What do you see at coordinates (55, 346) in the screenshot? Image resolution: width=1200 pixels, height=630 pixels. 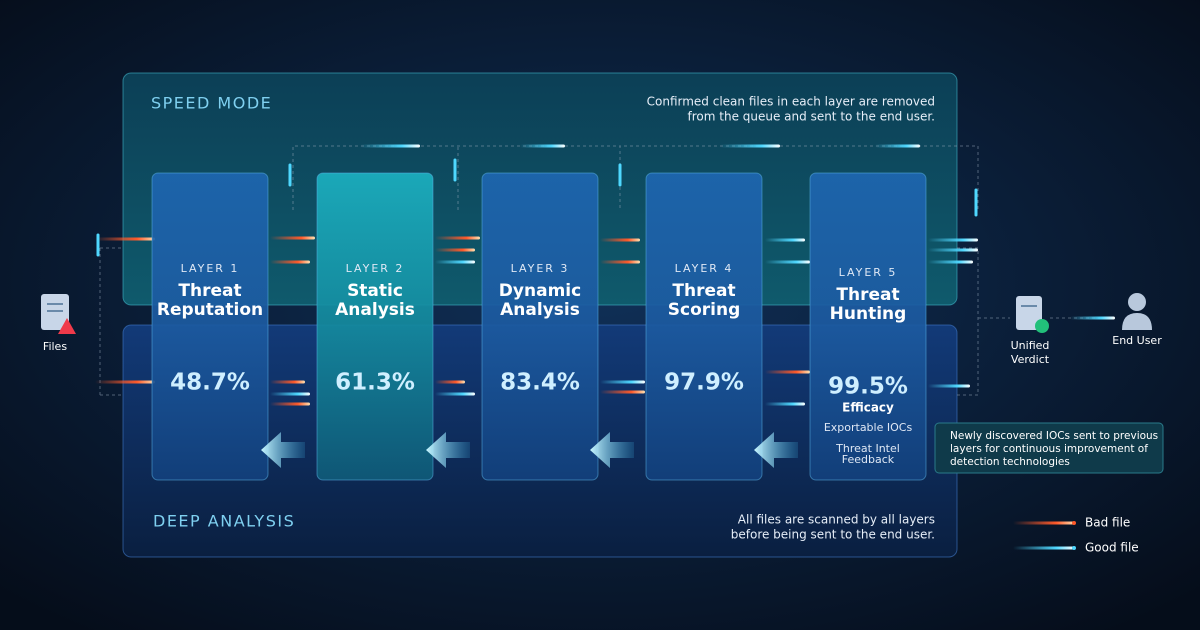 I see `node-label: Files` at bounding box center [55, 346].